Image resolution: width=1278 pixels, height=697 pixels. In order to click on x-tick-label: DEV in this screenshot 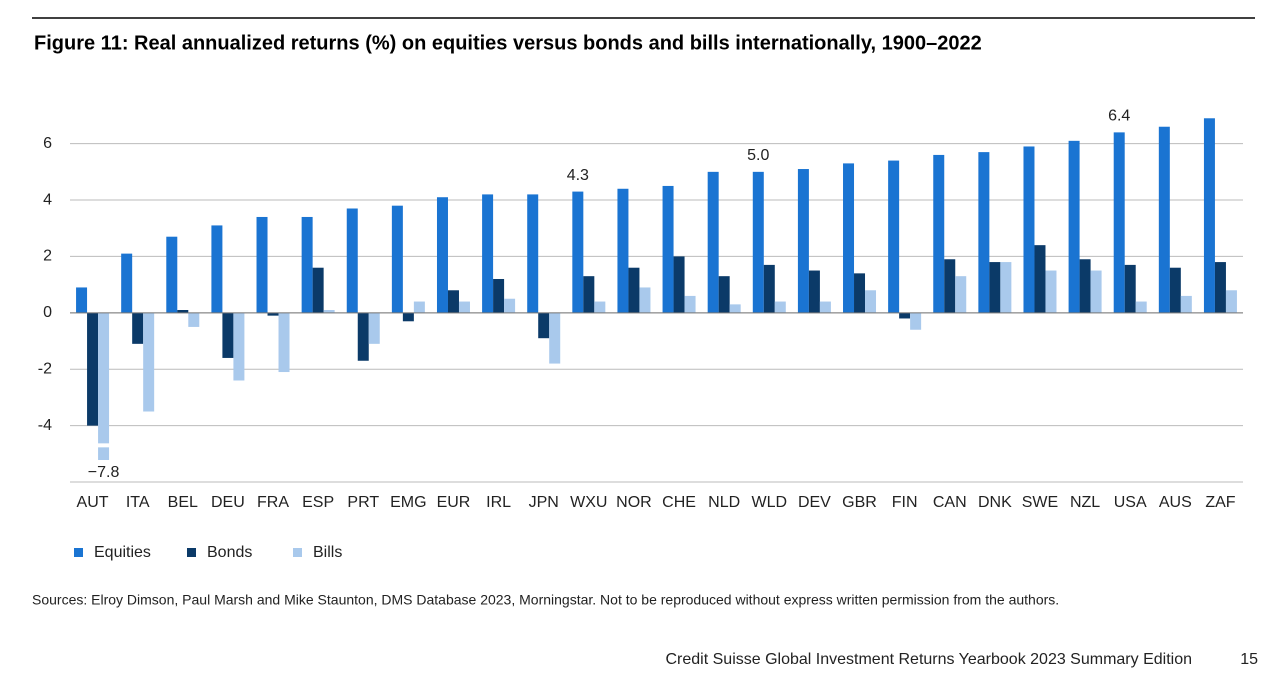, I will do `click(814, 502)`.